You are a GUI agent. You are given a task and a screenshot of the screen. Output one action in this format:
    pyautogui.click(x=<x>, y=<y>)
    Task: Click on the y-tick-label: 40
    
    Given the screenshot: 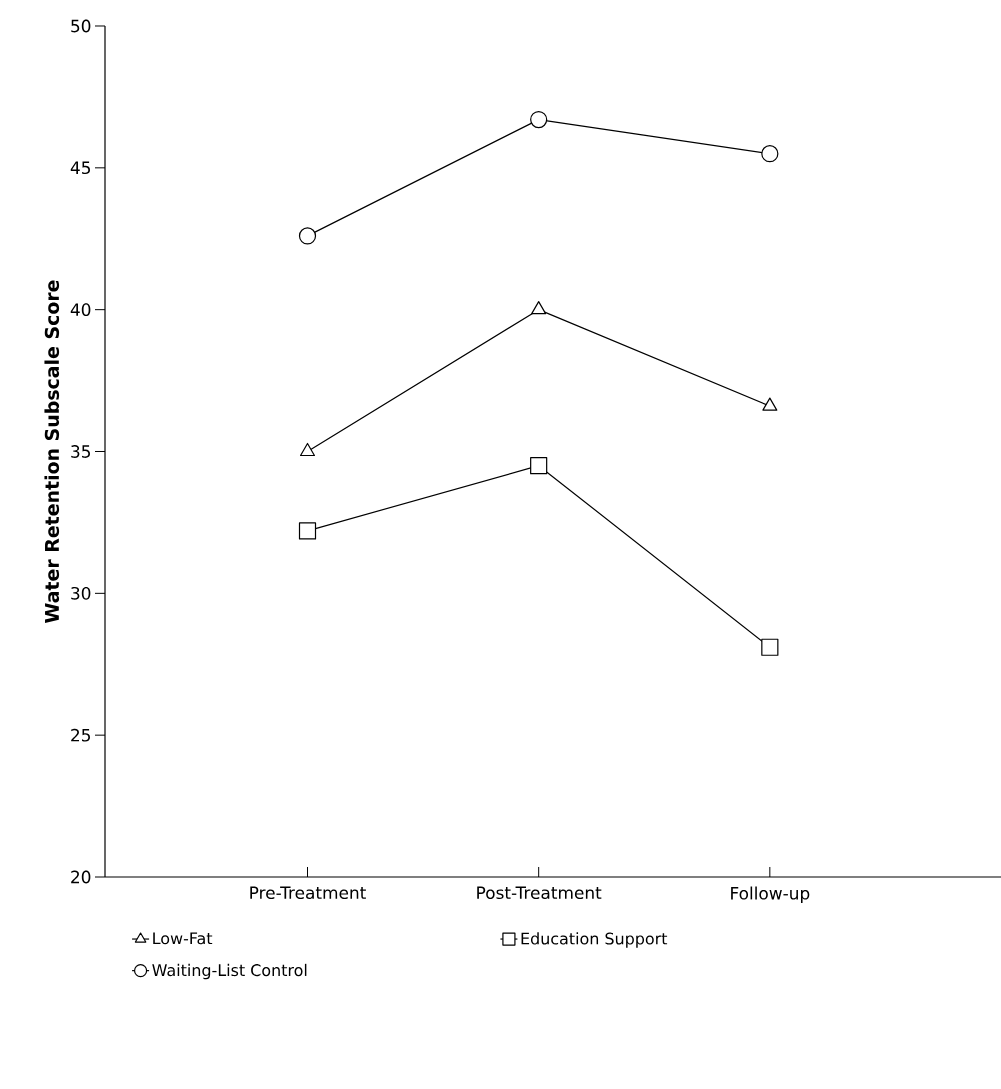 What is the action you would take?
    pyautogui.click(x=80, y=310)
    